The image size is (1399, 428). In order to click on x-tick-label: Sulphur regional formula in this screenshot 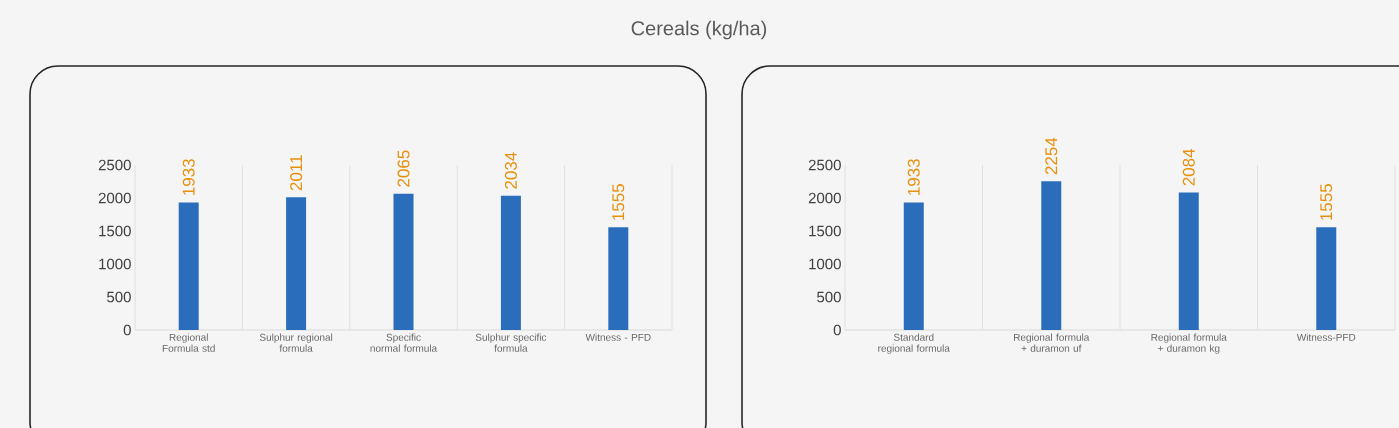, I will do `click(296, 342)`.